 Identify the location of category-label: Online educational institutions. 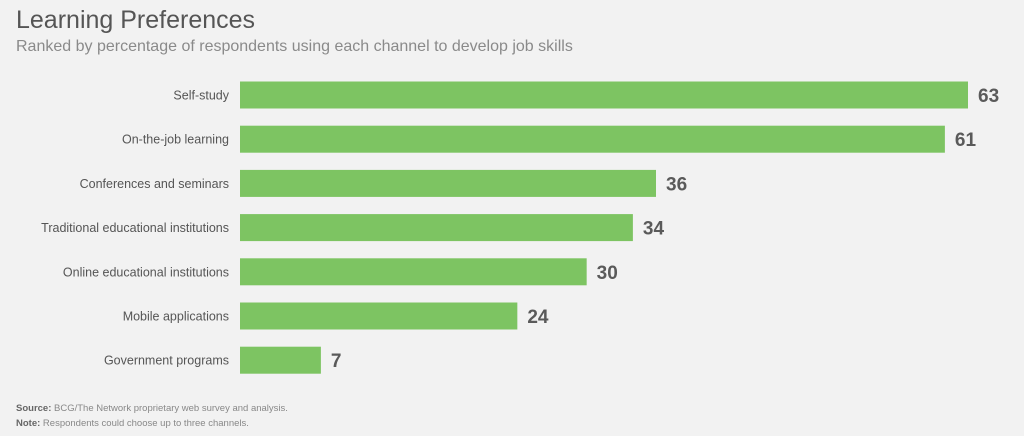
(146, 272).